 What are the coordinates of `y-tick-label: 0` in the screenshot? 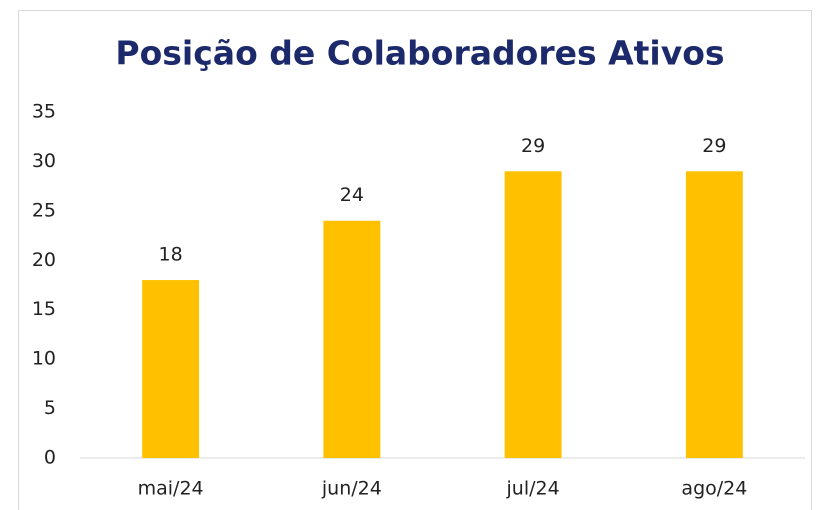 It's located at (50, 458).